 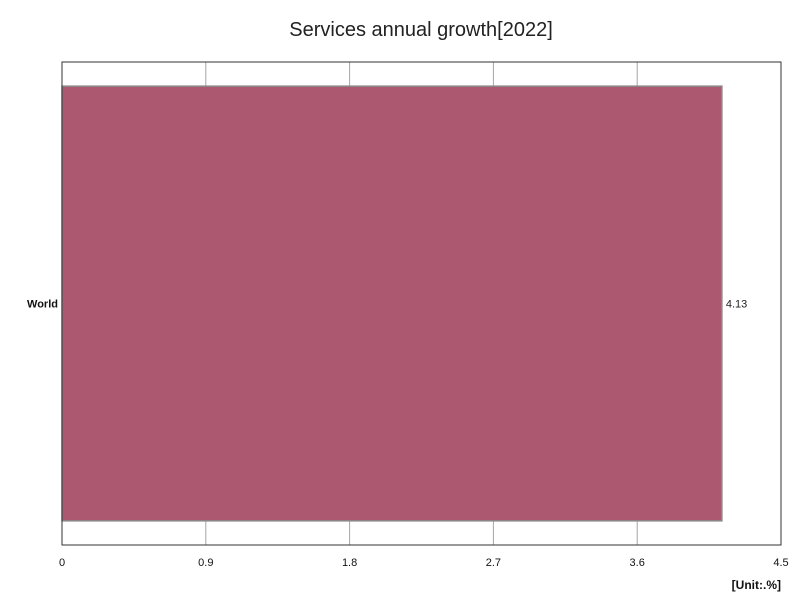 I want to click on data-labels: 4.13, so click(x=736, y=305).